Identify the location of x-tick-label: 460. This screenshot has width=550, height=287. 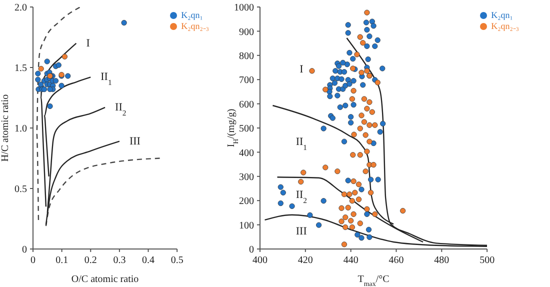
(396, 260).